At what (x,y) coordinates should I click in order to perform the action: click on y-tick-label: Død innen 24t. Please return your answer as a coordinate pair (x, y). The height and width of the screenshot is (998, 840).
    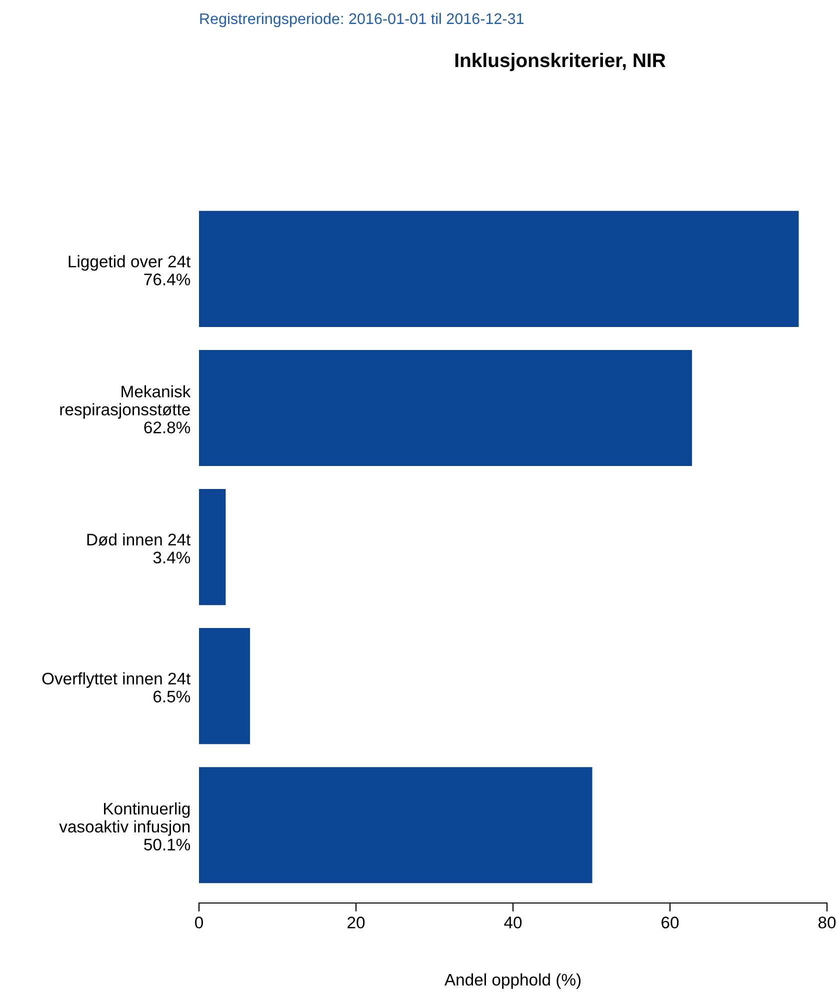
    Looking at the image, I should click on (139, 539).